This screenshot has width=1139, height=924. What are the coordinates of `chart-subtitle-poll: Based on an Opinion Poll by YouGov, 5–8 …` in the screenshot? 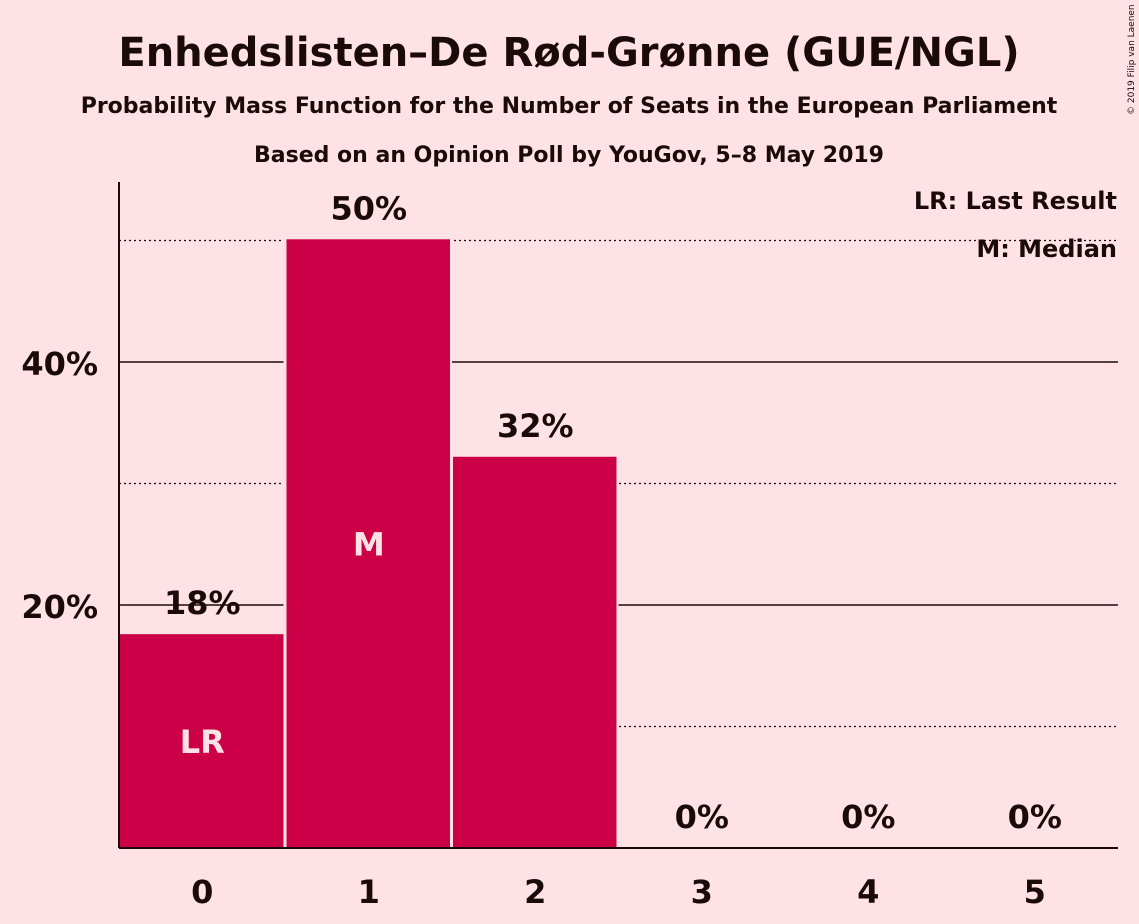 It's located at (569, 155).